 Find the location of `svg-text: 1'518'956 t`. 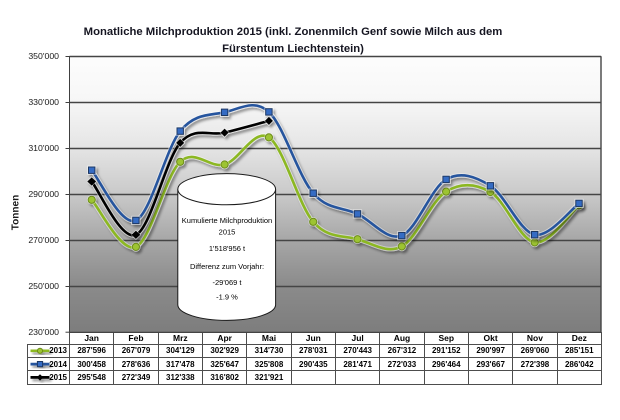

svg-text: 1'518'956 t is located at coordinates (227, 248).